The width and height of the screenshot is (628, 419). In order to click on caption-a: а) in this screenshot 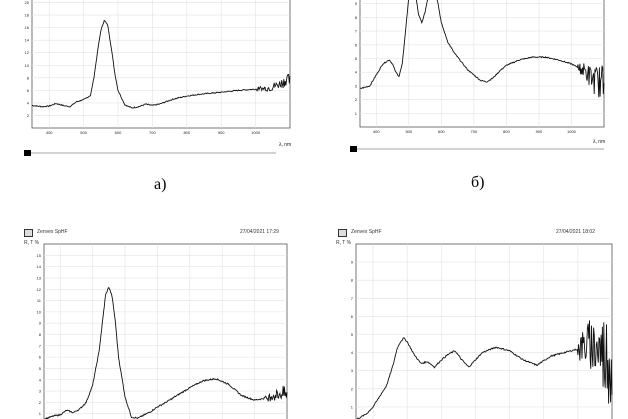, I will do `click(160, 184)`.